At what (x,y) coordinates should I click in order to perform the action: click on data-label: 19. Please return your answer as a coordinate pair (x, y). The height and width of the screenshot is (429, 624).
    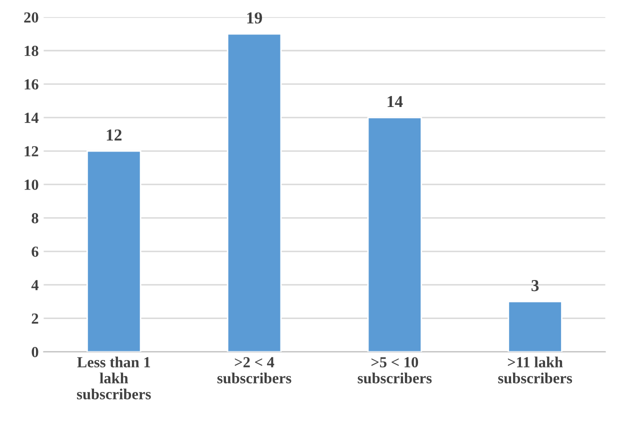
    Looking at the image, I should click on (254, 18).